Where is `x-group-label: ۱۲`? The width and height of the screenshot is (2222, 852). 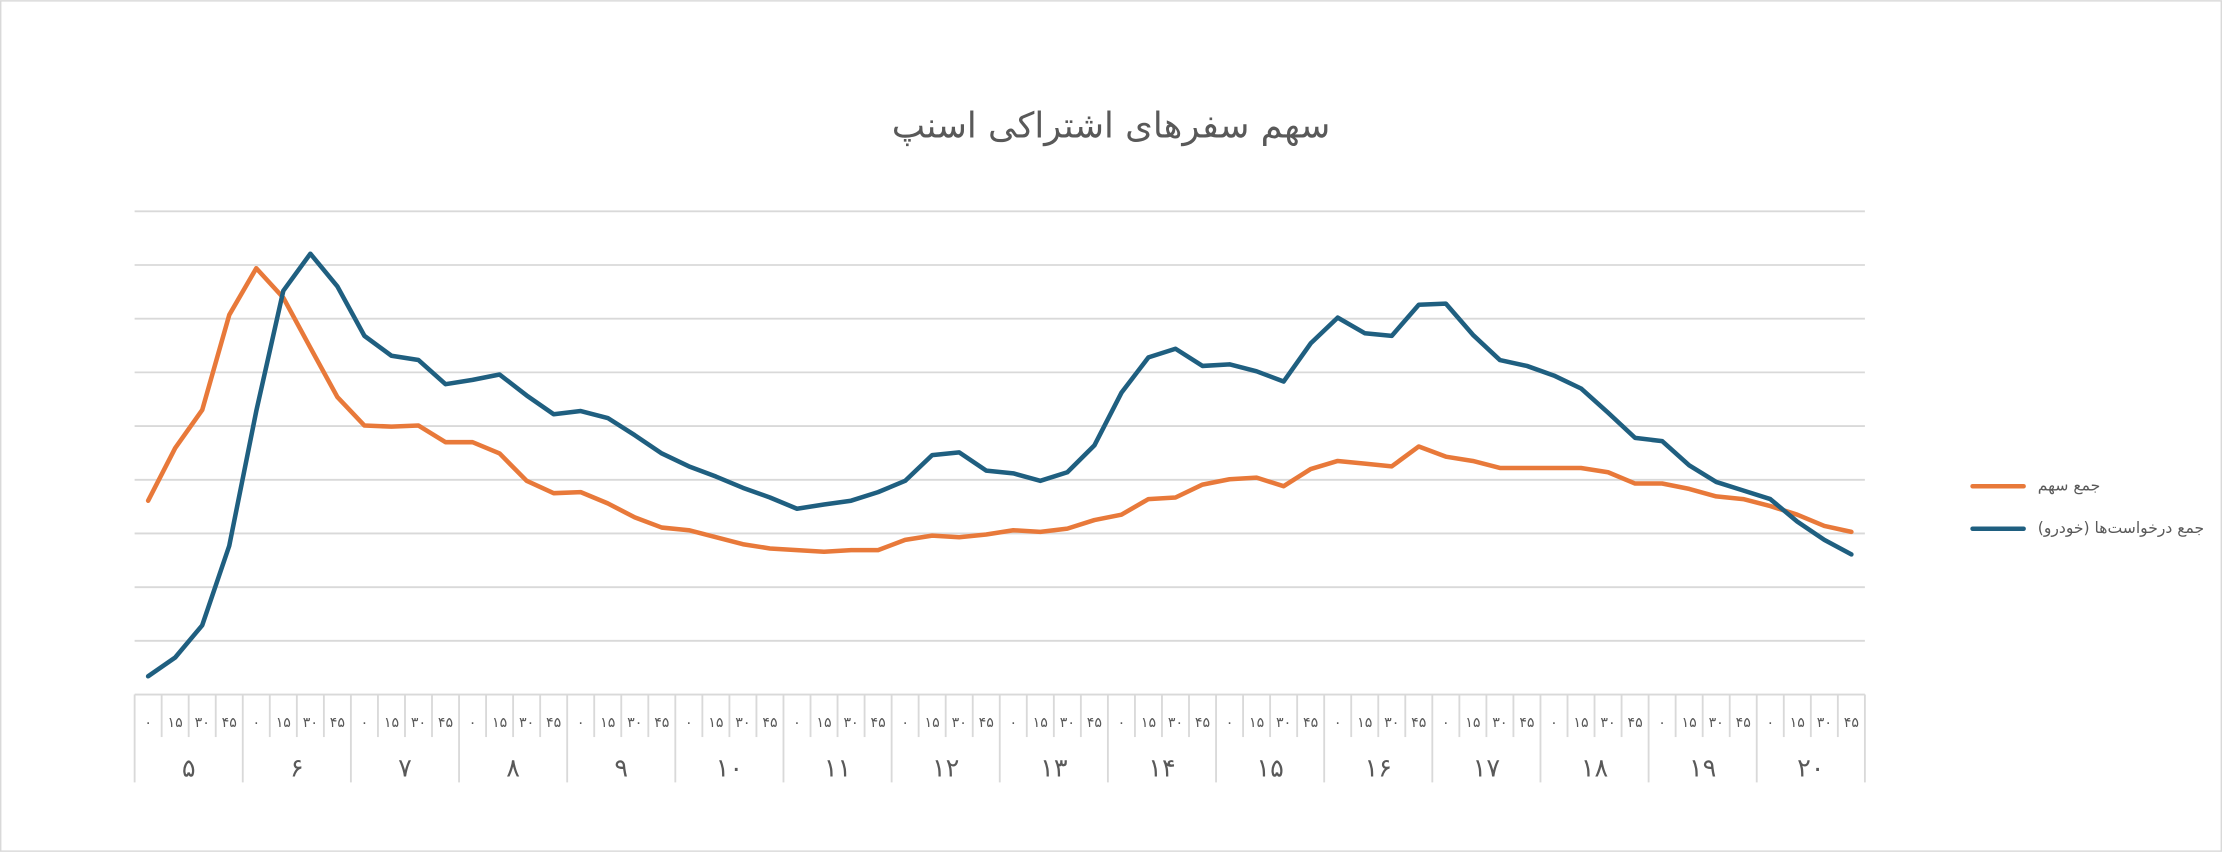 x-group-label: ۱۲ is located at coordinates (945, 769).